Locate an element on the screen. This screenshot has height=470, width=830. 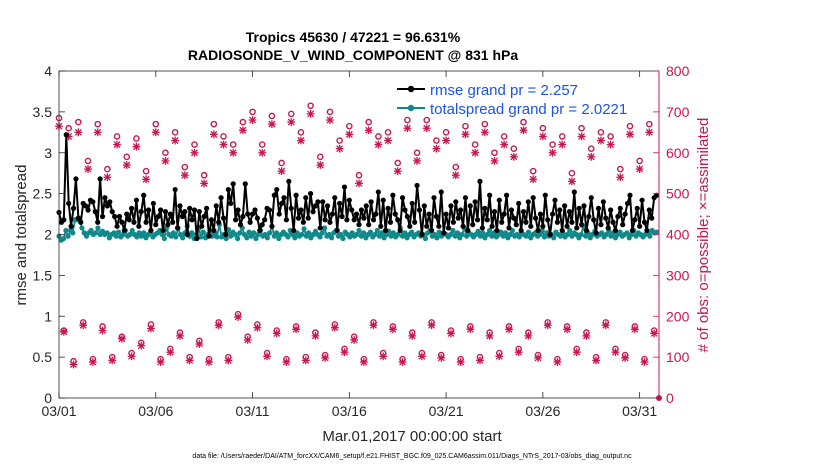
y-right-tick-label: 700 is located at coordinates (678, 112).